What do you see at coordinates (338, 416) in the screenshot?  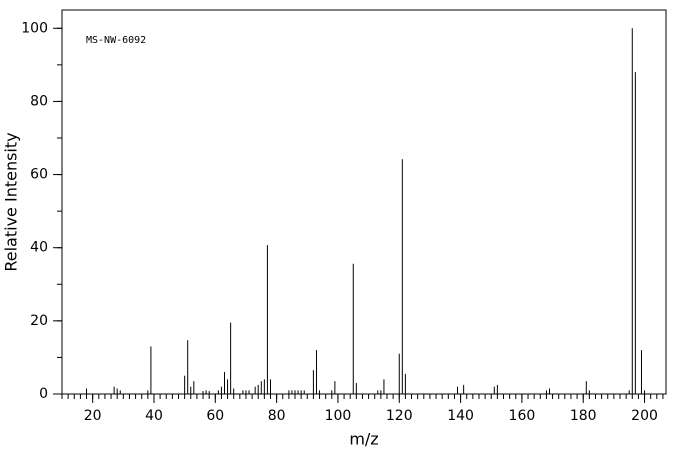 I see `x-tick-label: 100` at bounding box center [338, 416].